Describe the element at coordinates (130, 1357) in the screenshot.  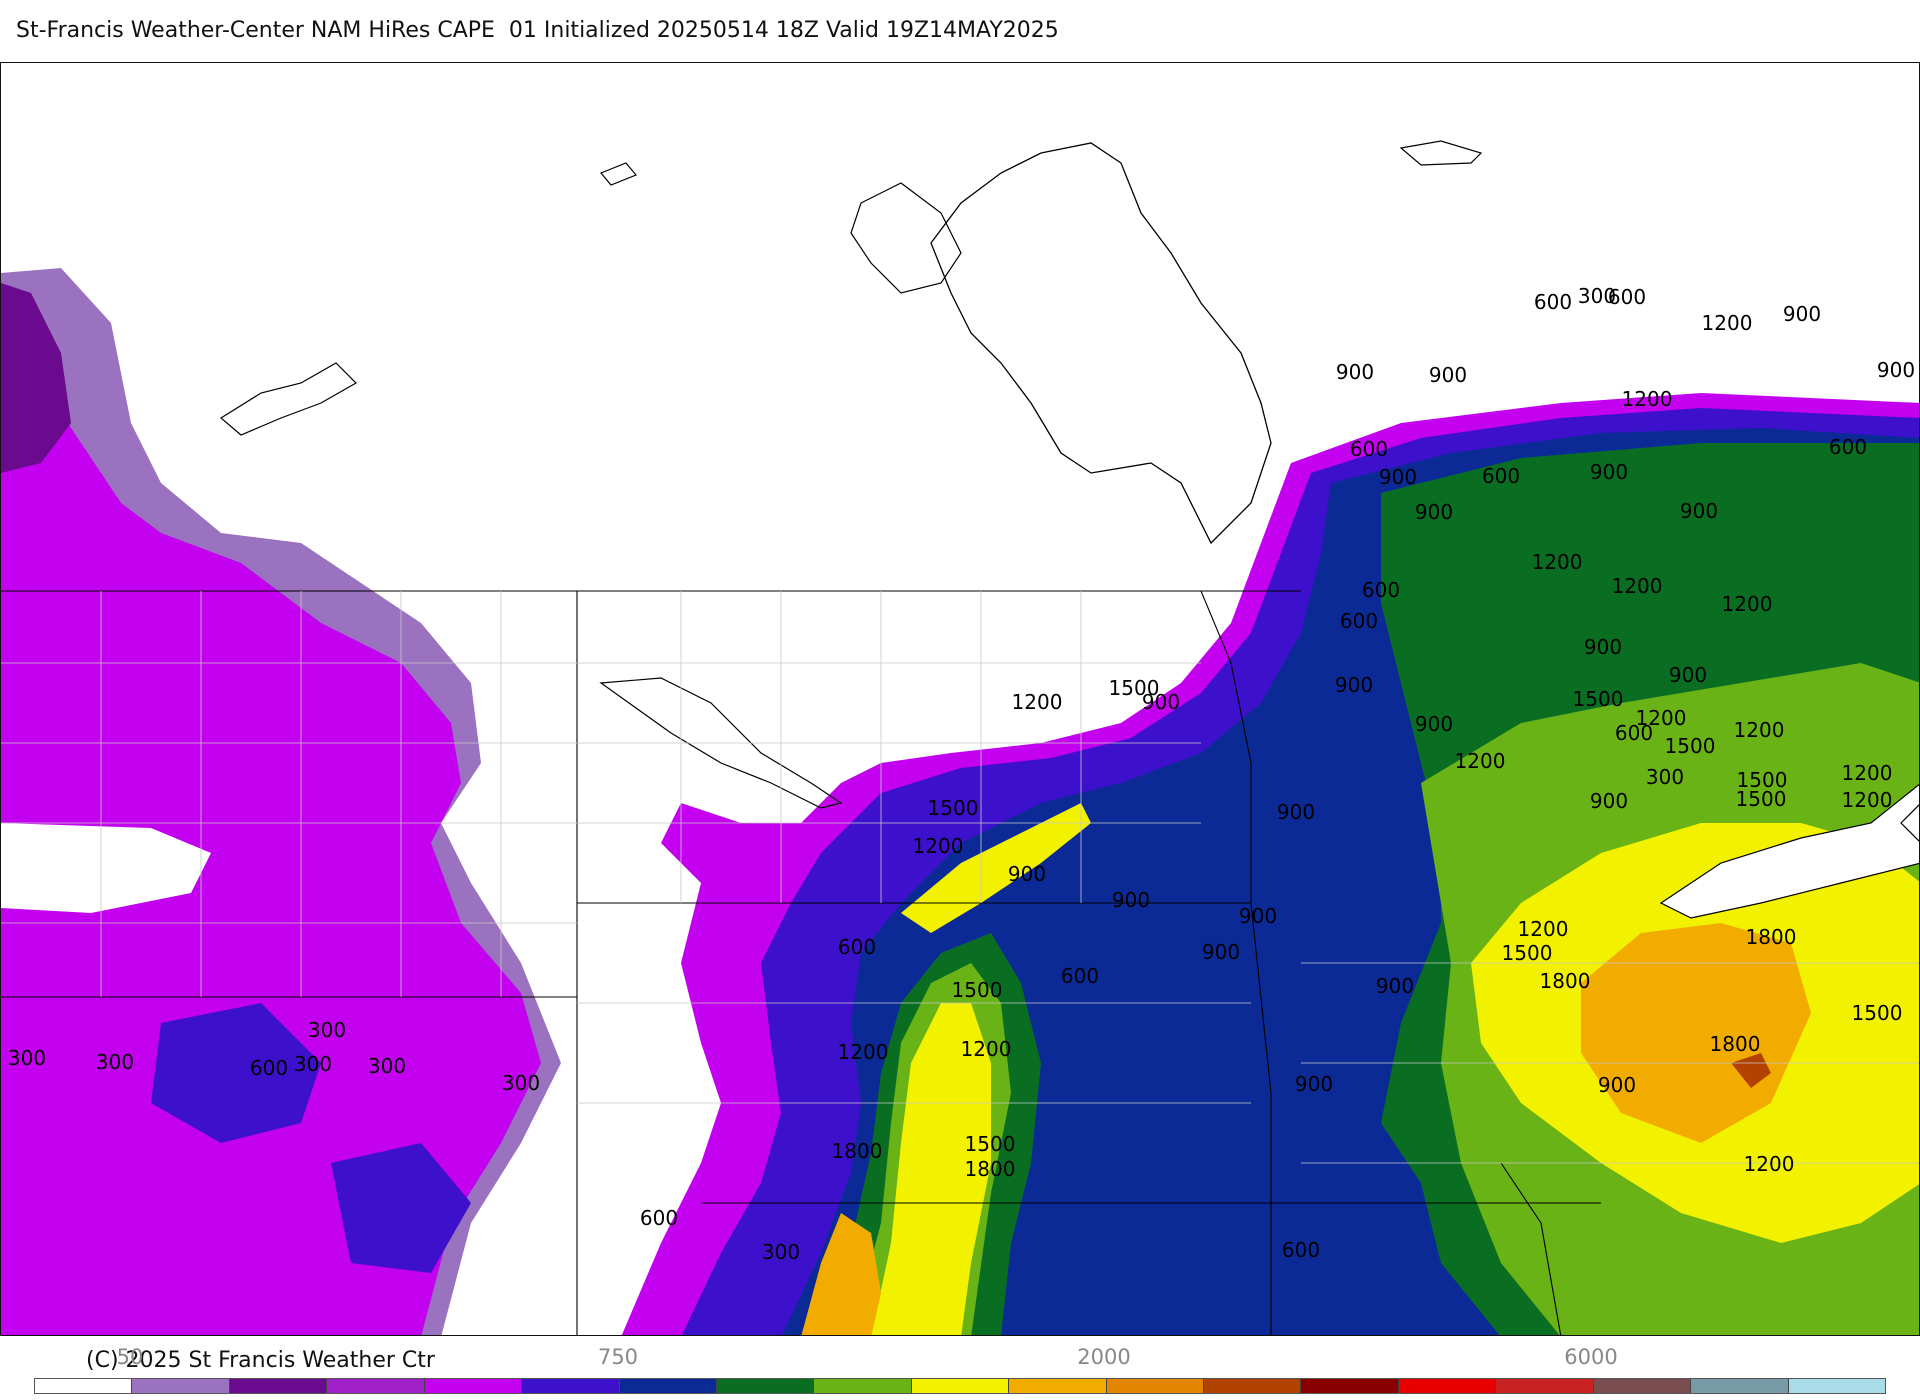
I see `colorbar-tick: 50` at that location.